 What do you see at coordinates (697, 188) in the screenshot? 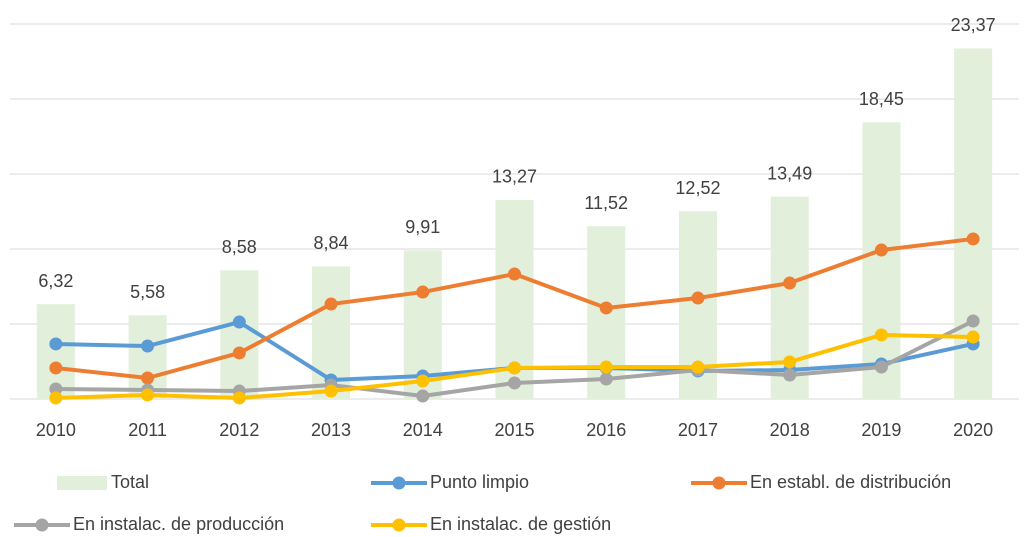
I see `data-label: 12,52` at bounding box center [697, 188].